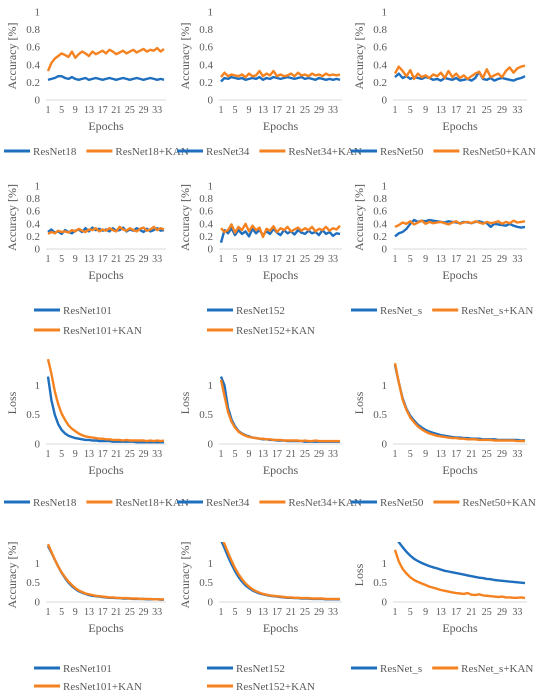  Describe the element at coordinates (275, 687) in the screenshot. I see `legend-label: ResNet152+KAN` at that location.